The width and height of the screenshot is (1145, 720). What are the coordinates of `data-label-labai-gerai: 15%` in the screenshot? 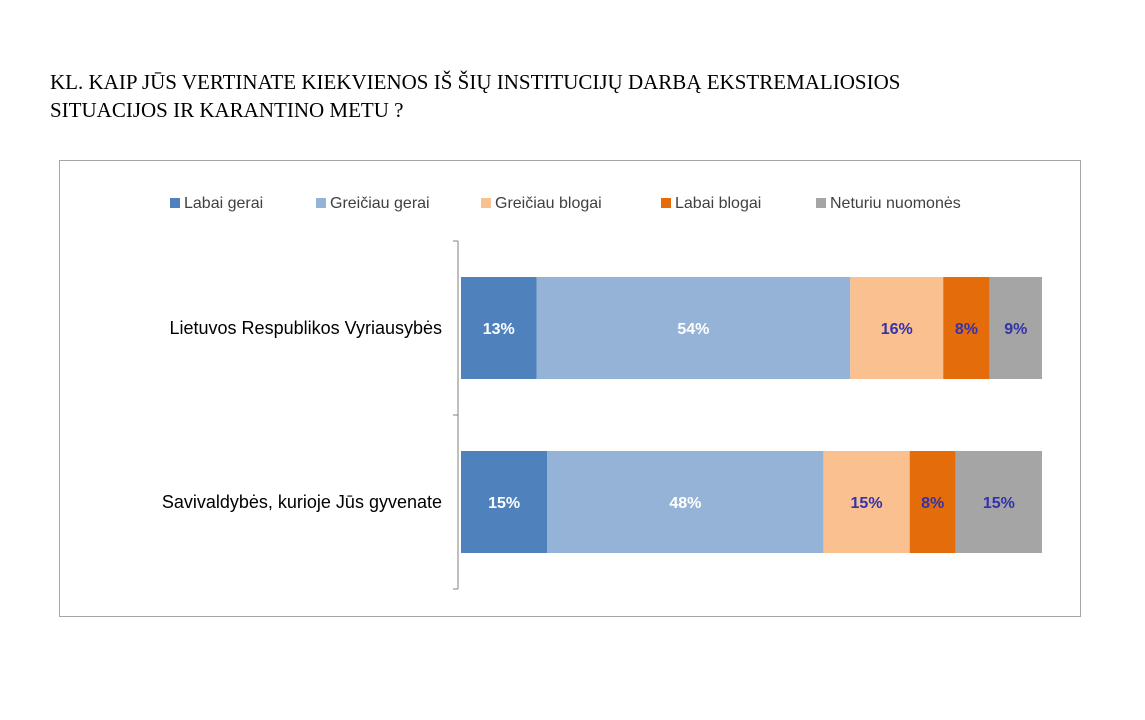 It's located at (504, 503).